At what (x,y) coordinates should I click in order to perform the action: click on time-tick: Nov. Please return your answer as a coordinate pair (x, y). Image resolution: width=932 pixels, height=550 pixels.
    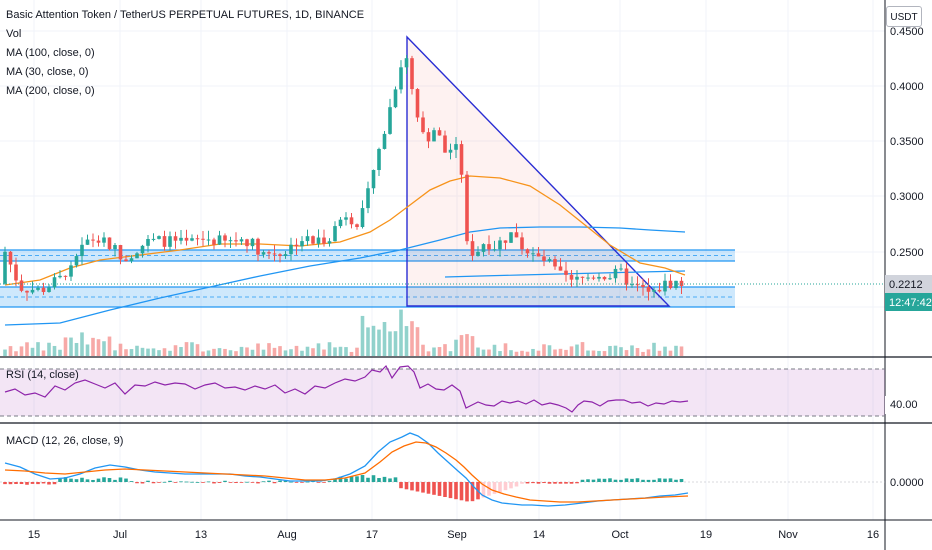
    Looking at the image, I should click on (788, 535).